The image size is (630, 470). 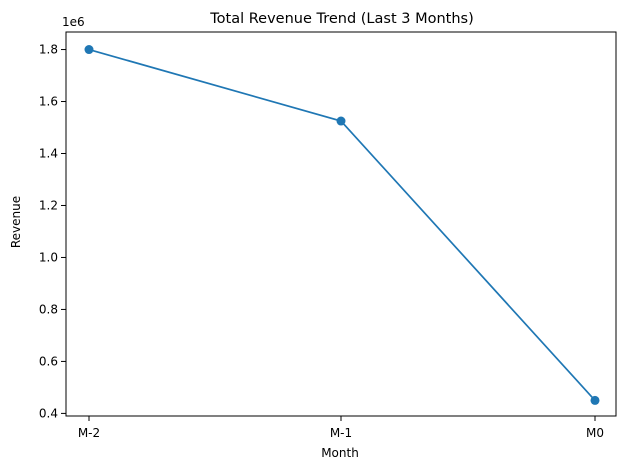 What do you see at coordinates (48, 50) in the screenshot?
I see `y-tick-label: 1.8` at bounding box center [48, 50].